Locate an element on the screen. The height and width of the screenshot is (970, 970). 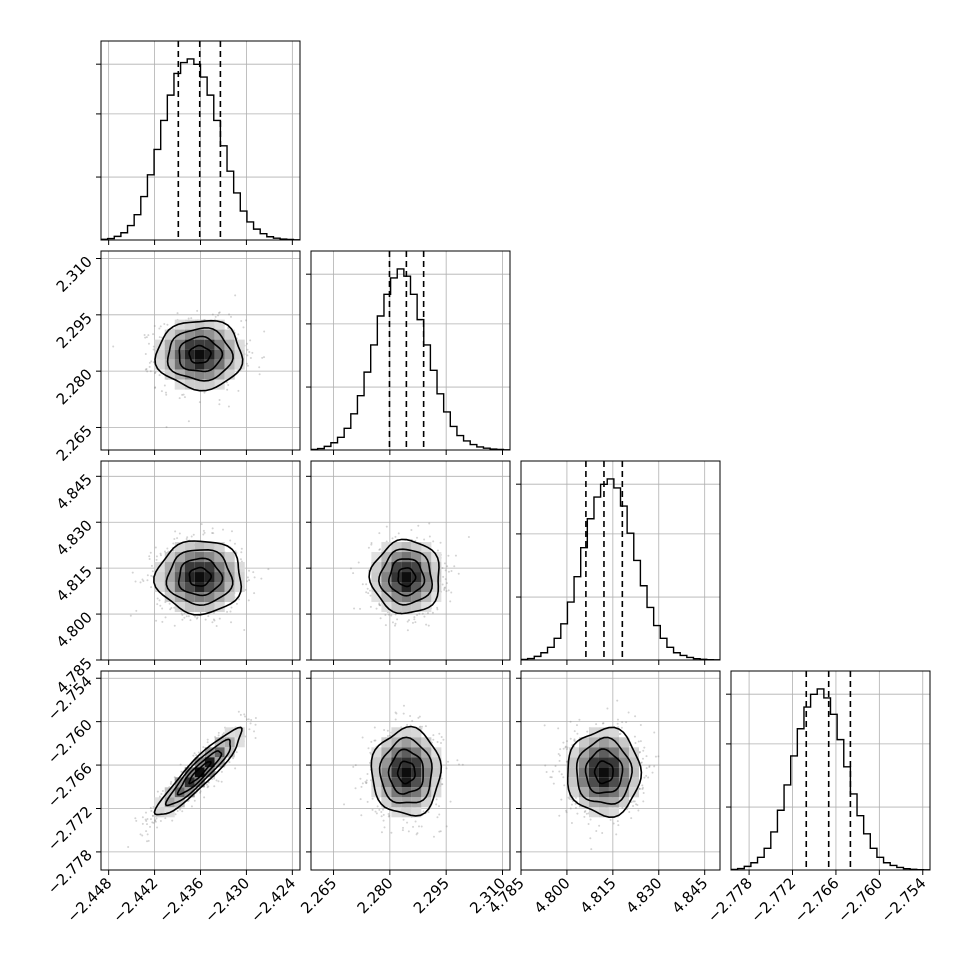
xtick-label-3-2: −2.766 is located at coordinates (817, 900).